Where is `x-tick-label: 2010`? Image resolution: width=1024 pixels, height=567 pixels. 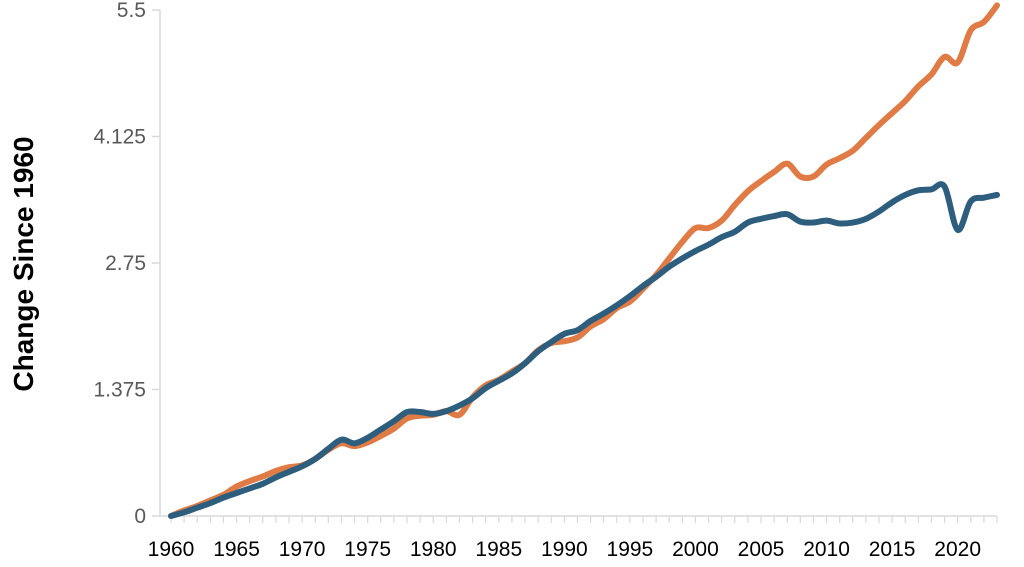 x-tick-label: 2010 is located at coordinates (826, 549).